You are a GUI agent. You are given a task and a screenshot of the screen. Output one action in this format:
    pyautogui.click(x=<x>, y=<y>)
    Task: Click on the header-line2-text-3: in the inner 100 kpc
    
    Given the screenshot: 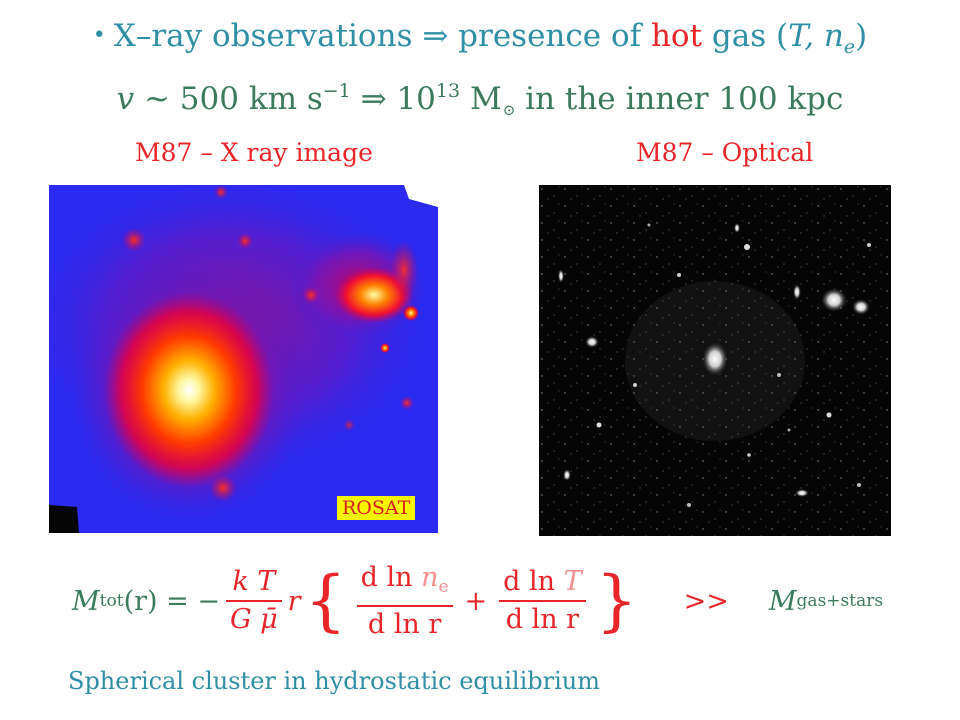 What is the action you would take?
    pyautogui.click(x=679, y=99)
    